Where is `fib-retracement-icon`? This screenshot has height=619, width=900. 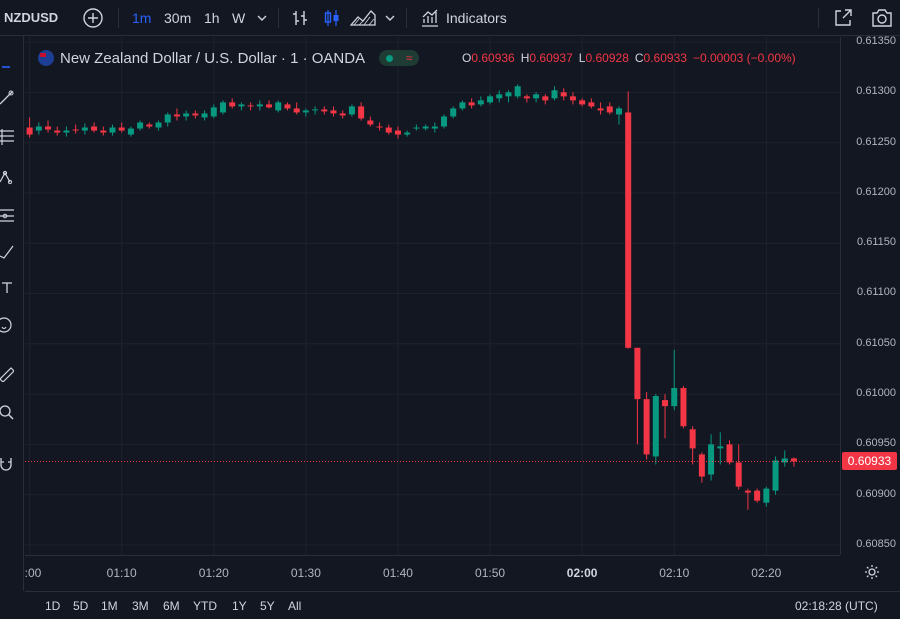
fib-retracement-icon is located at coordinates (7, 137).